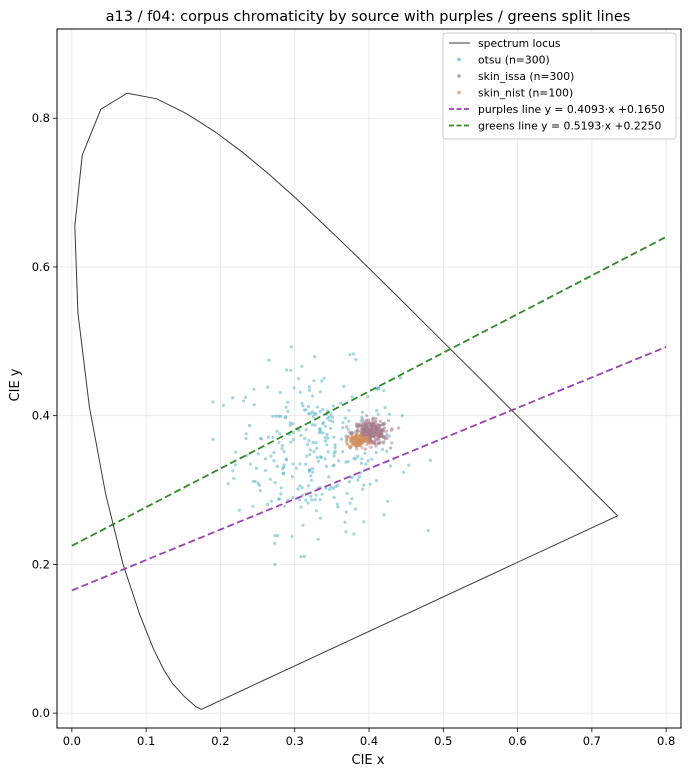 This screenshot has height=775, width=690. I want to click on legend-label: otsu (n=300), so click(514, 60).